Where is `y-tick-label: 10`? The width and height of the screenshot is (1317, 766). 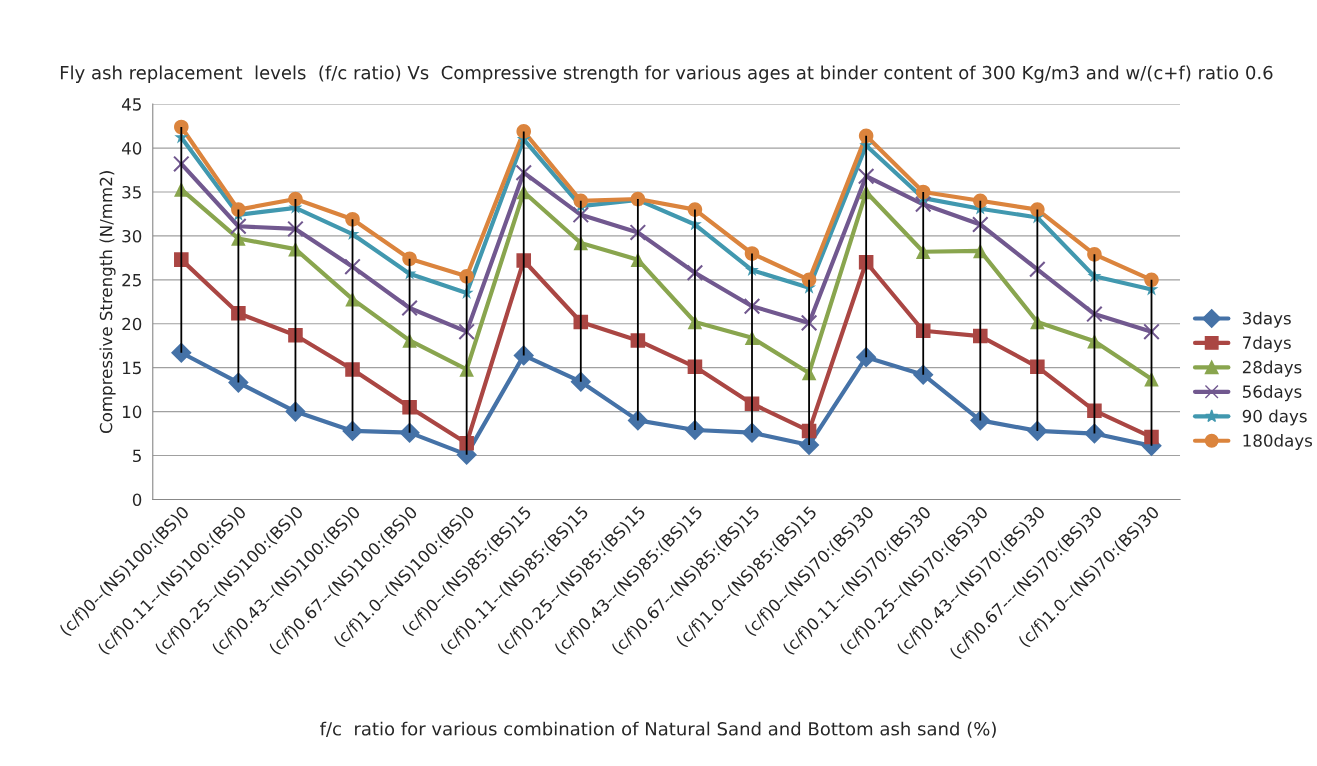
y-tick-label: 10 is located at coordinates (132, 412).